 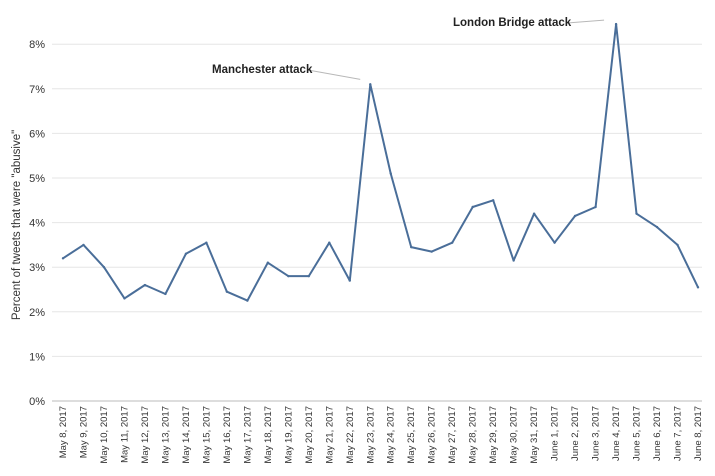 I want to click on y-axis-ticks: 0% 1% 2% 3% 4% 5% 6% 7% 8%, so click(x=37, y=223).